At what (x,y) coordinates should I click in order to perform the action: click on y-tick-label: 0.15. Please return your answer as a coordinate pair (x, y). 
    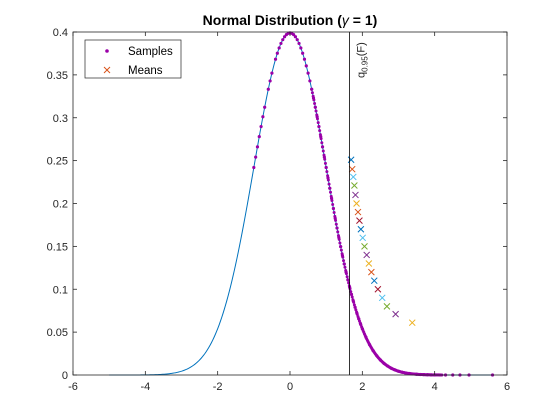
    Looking at the image, I should click on (57, 247).